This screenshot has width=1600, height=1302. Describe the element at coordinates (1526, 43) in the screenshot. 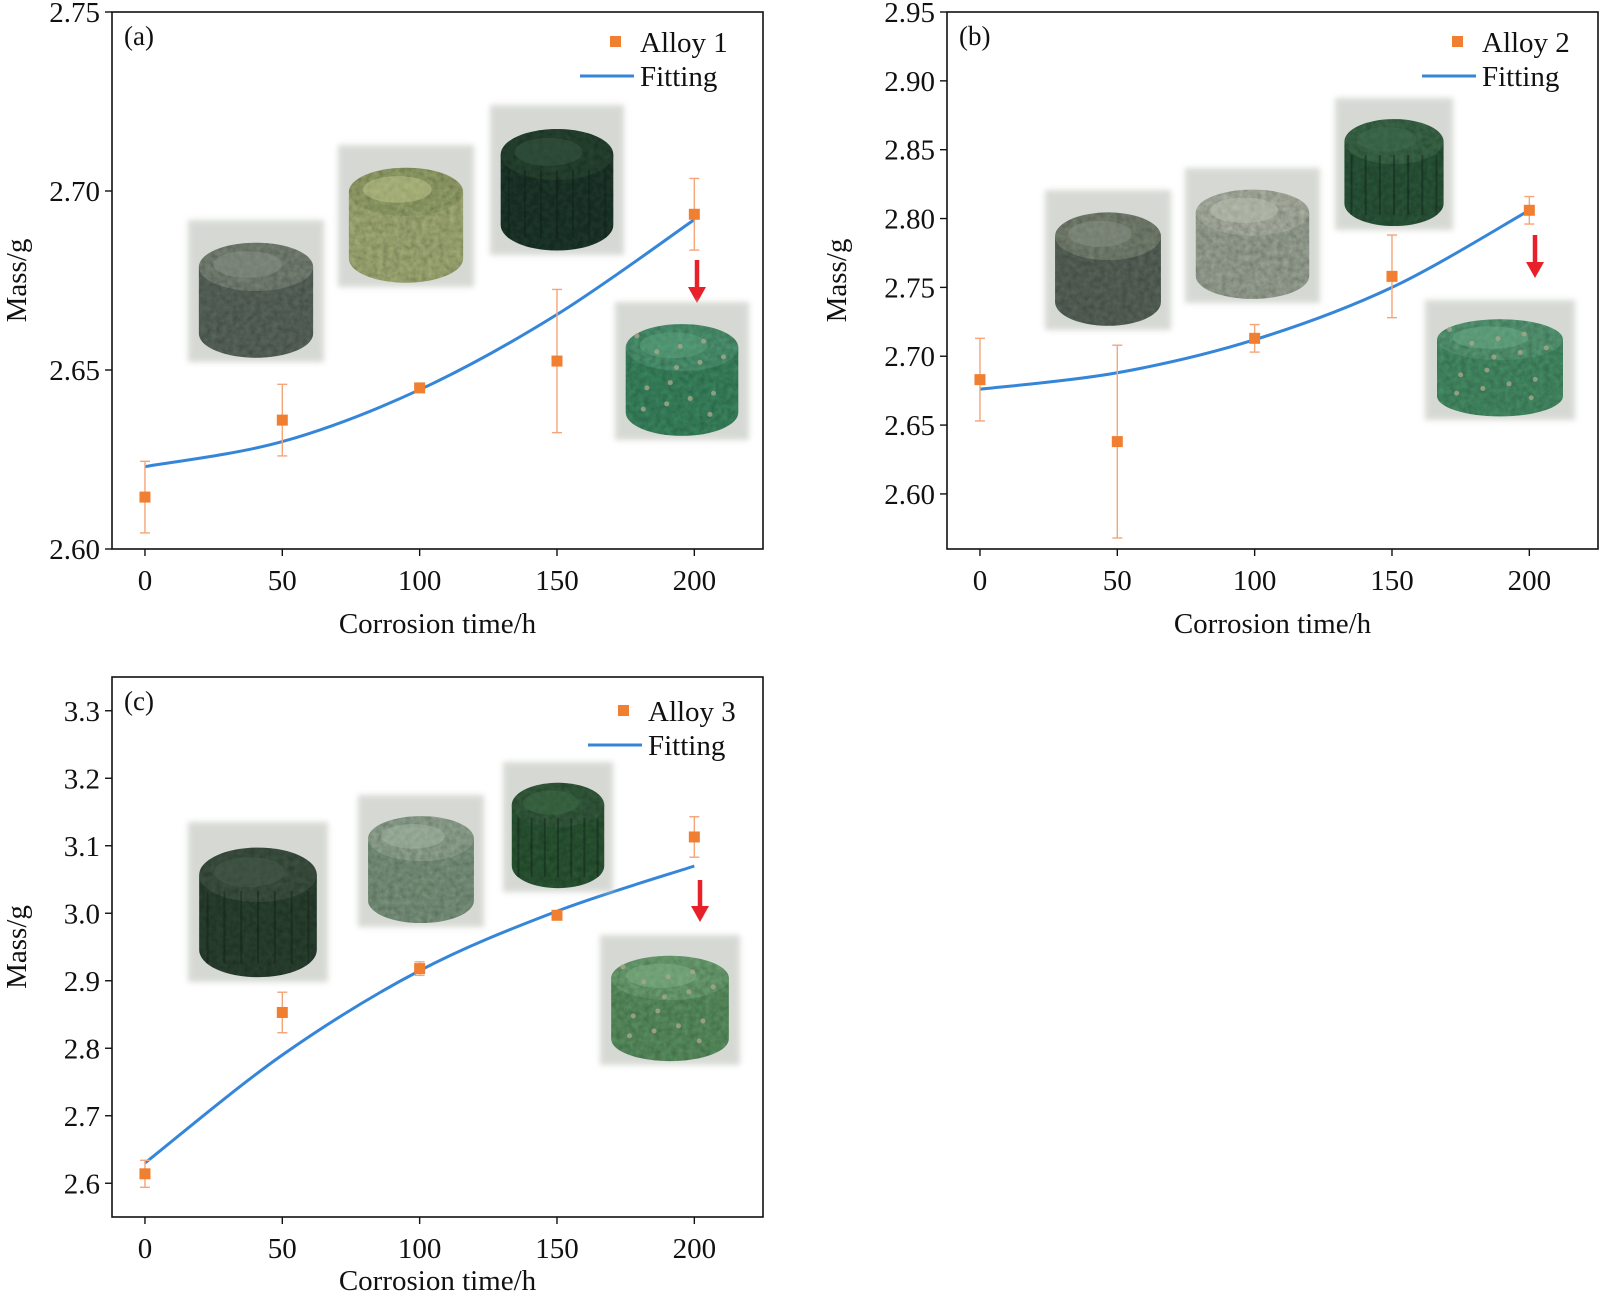

I see `legend-label: Alloy 2` at that location.